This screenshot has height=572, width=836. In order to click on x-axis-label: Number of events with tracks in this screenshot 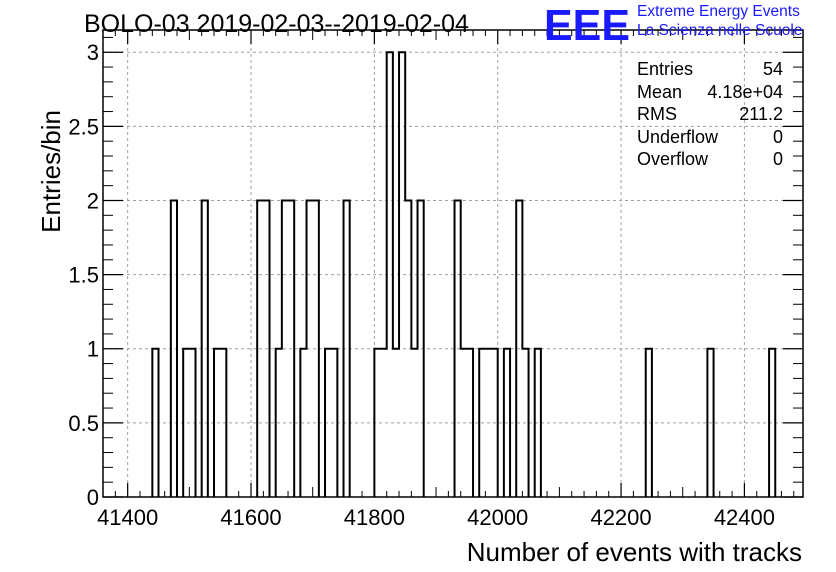, I will do `click(634, 552)`.